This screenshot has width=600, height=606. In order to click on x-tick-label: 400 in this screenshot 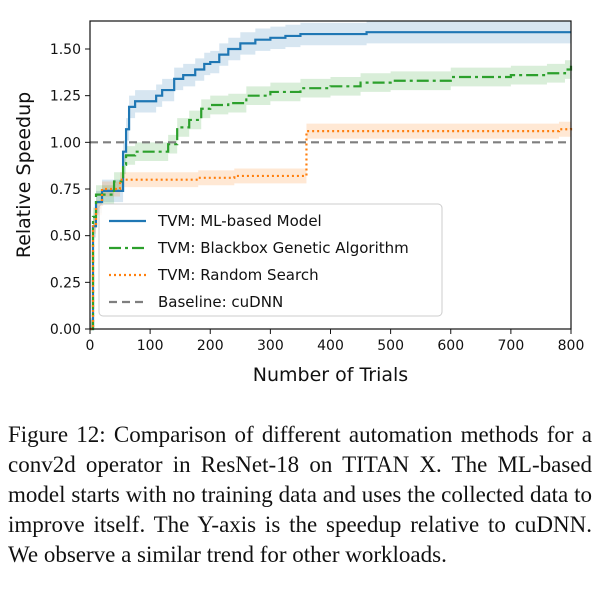, I will do `click(330, 346)`.